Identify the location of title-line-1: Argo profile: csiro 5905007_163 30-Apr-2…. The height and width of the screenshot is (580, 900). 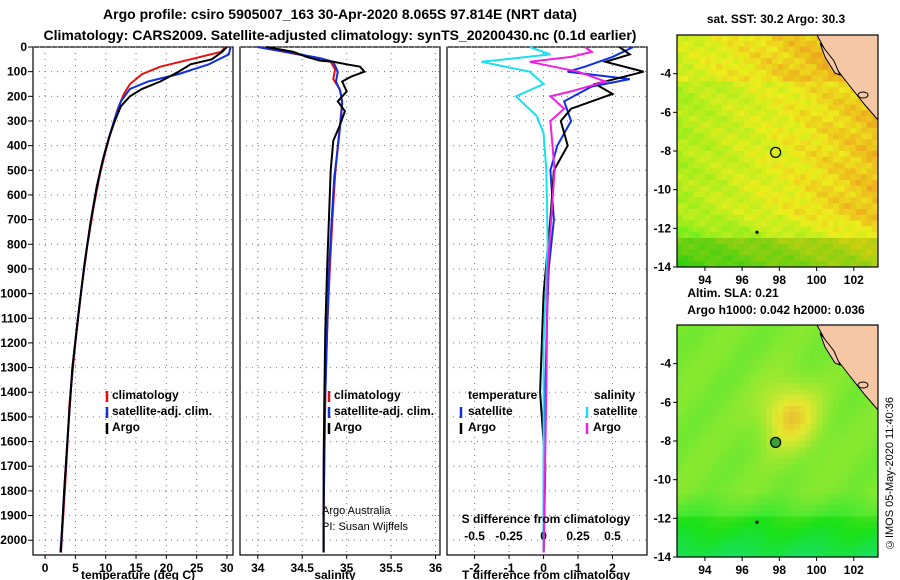
(340, 14).